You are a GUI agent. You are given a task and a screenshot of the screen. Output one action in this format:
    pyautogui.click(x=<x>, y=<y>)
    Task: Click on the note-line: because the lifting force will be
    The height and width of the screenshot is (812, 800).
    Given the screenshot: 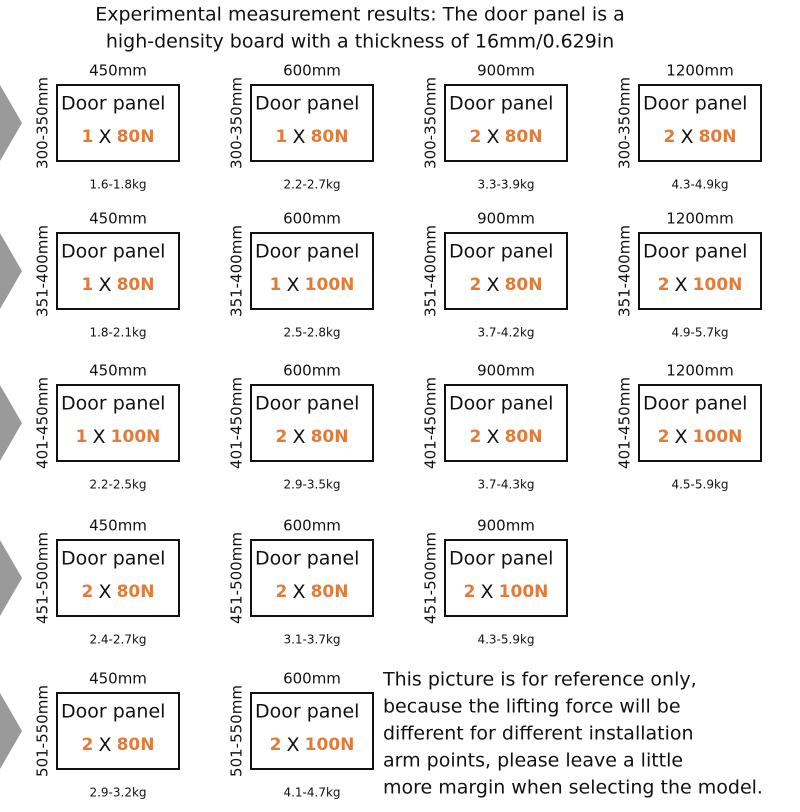 What is the action you would take?
    pyautogui.click(x=532, y=707)
    